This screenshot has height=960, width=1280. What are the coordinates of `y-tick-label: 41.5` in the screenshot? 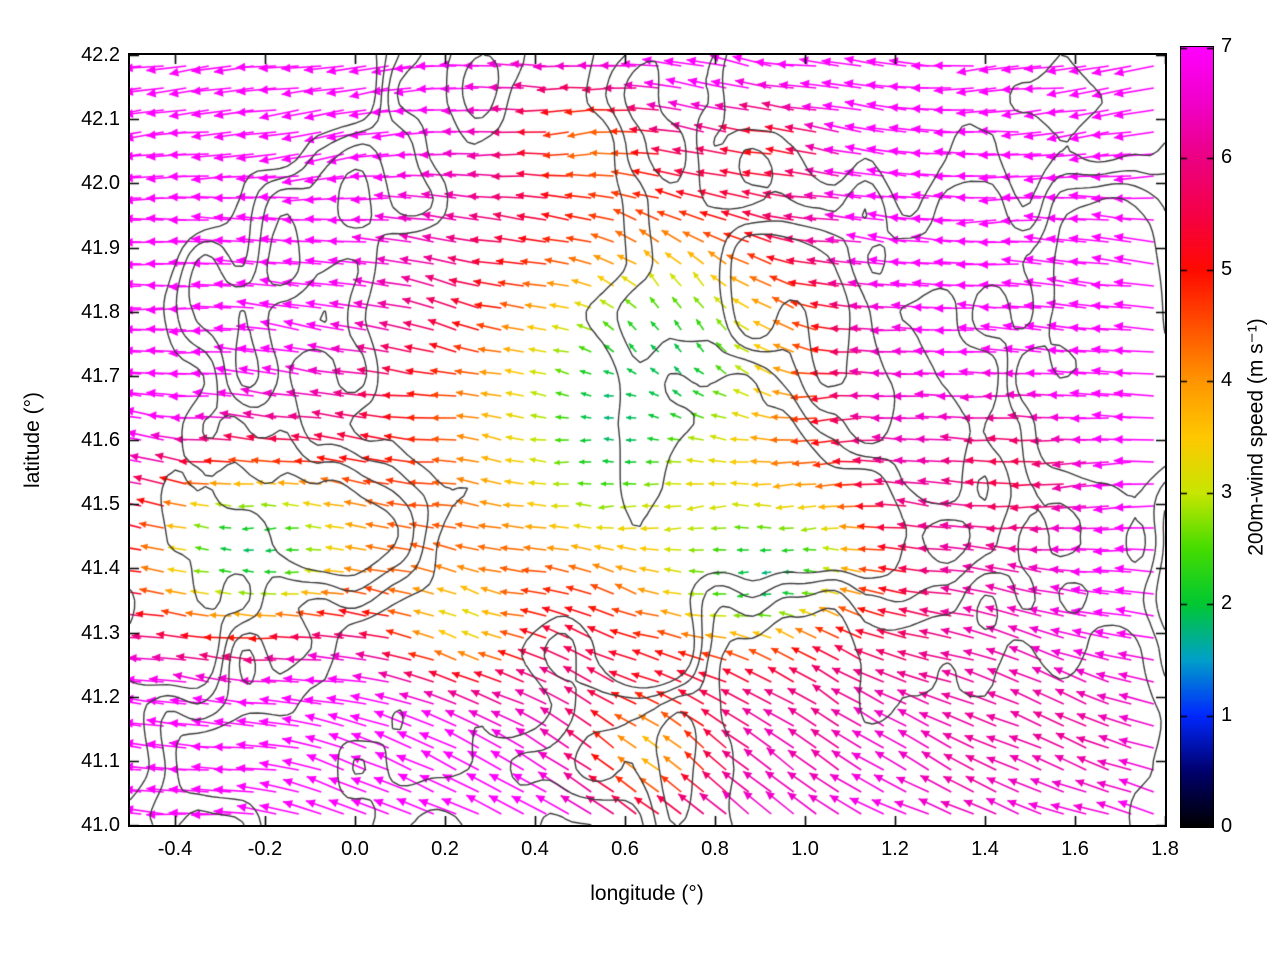 It's located at (100, 504).